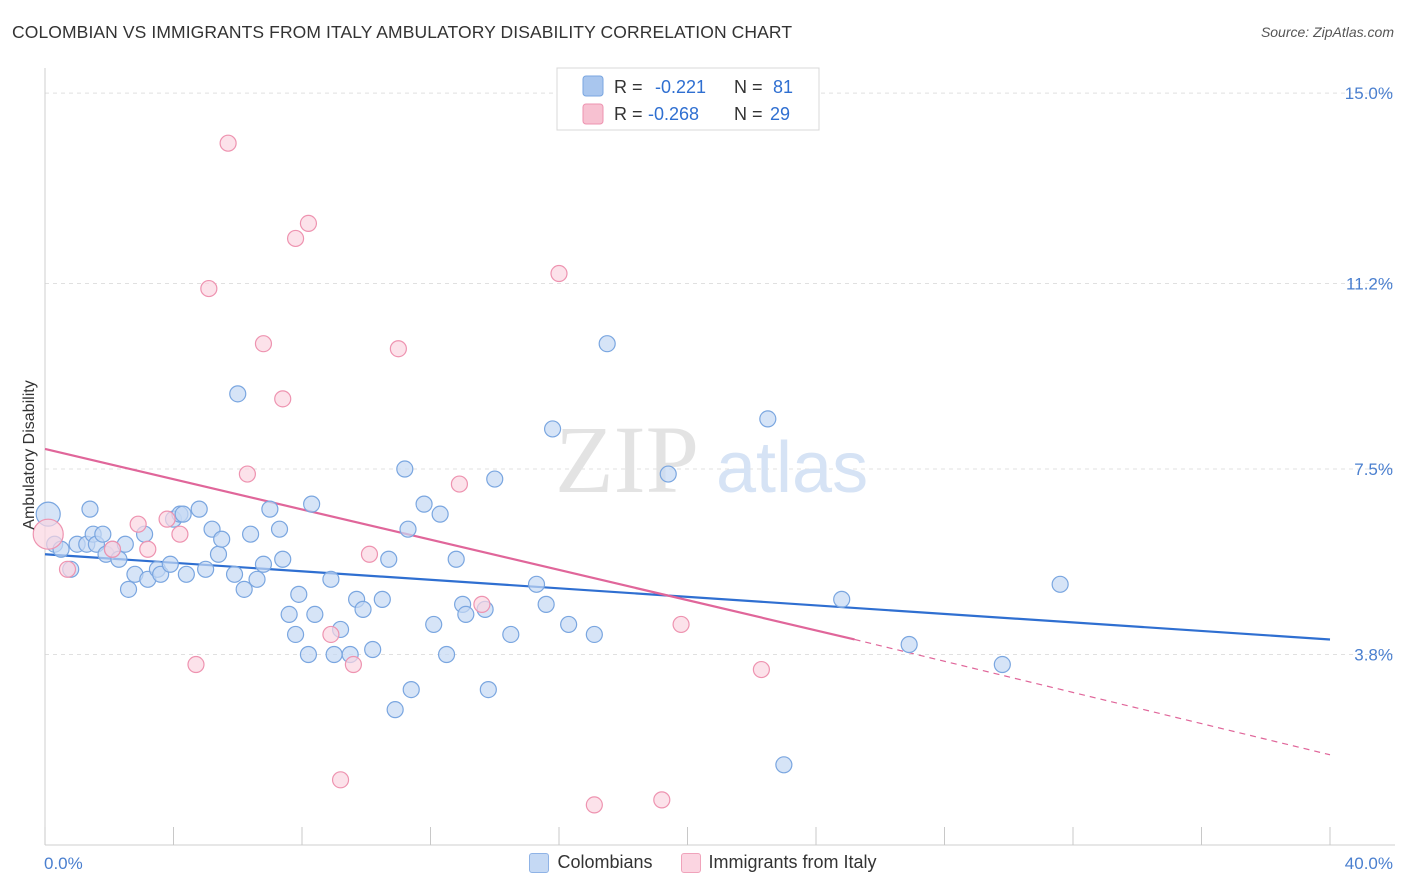  What do you see at coordinates (593, 86) in the screenshot?
I see `stats-swatch-colombians` at bounding box center [593, 86].